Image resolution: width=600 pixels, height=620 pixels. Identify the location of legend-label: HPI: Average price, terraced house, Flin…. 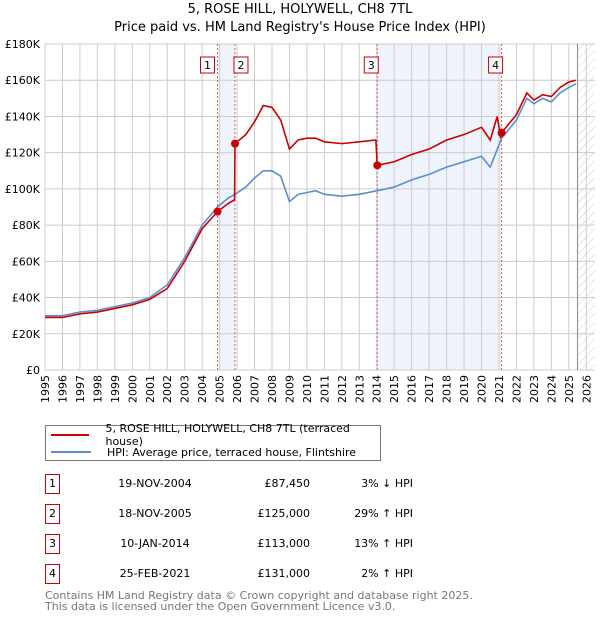
(232, 452).